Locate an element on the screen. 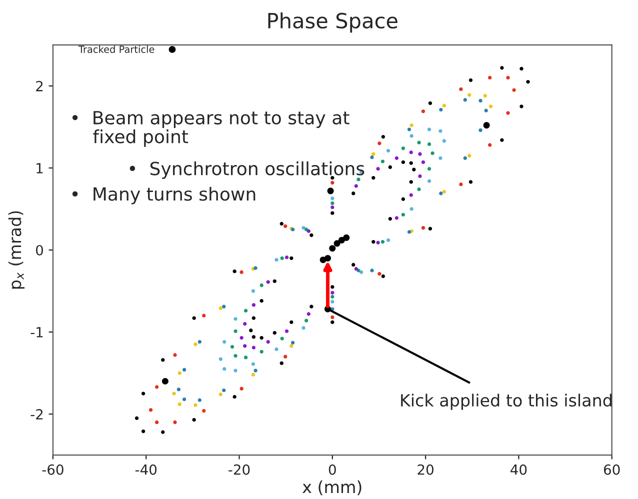  x-tick-label: -40 is located at coordinates (146, 469).